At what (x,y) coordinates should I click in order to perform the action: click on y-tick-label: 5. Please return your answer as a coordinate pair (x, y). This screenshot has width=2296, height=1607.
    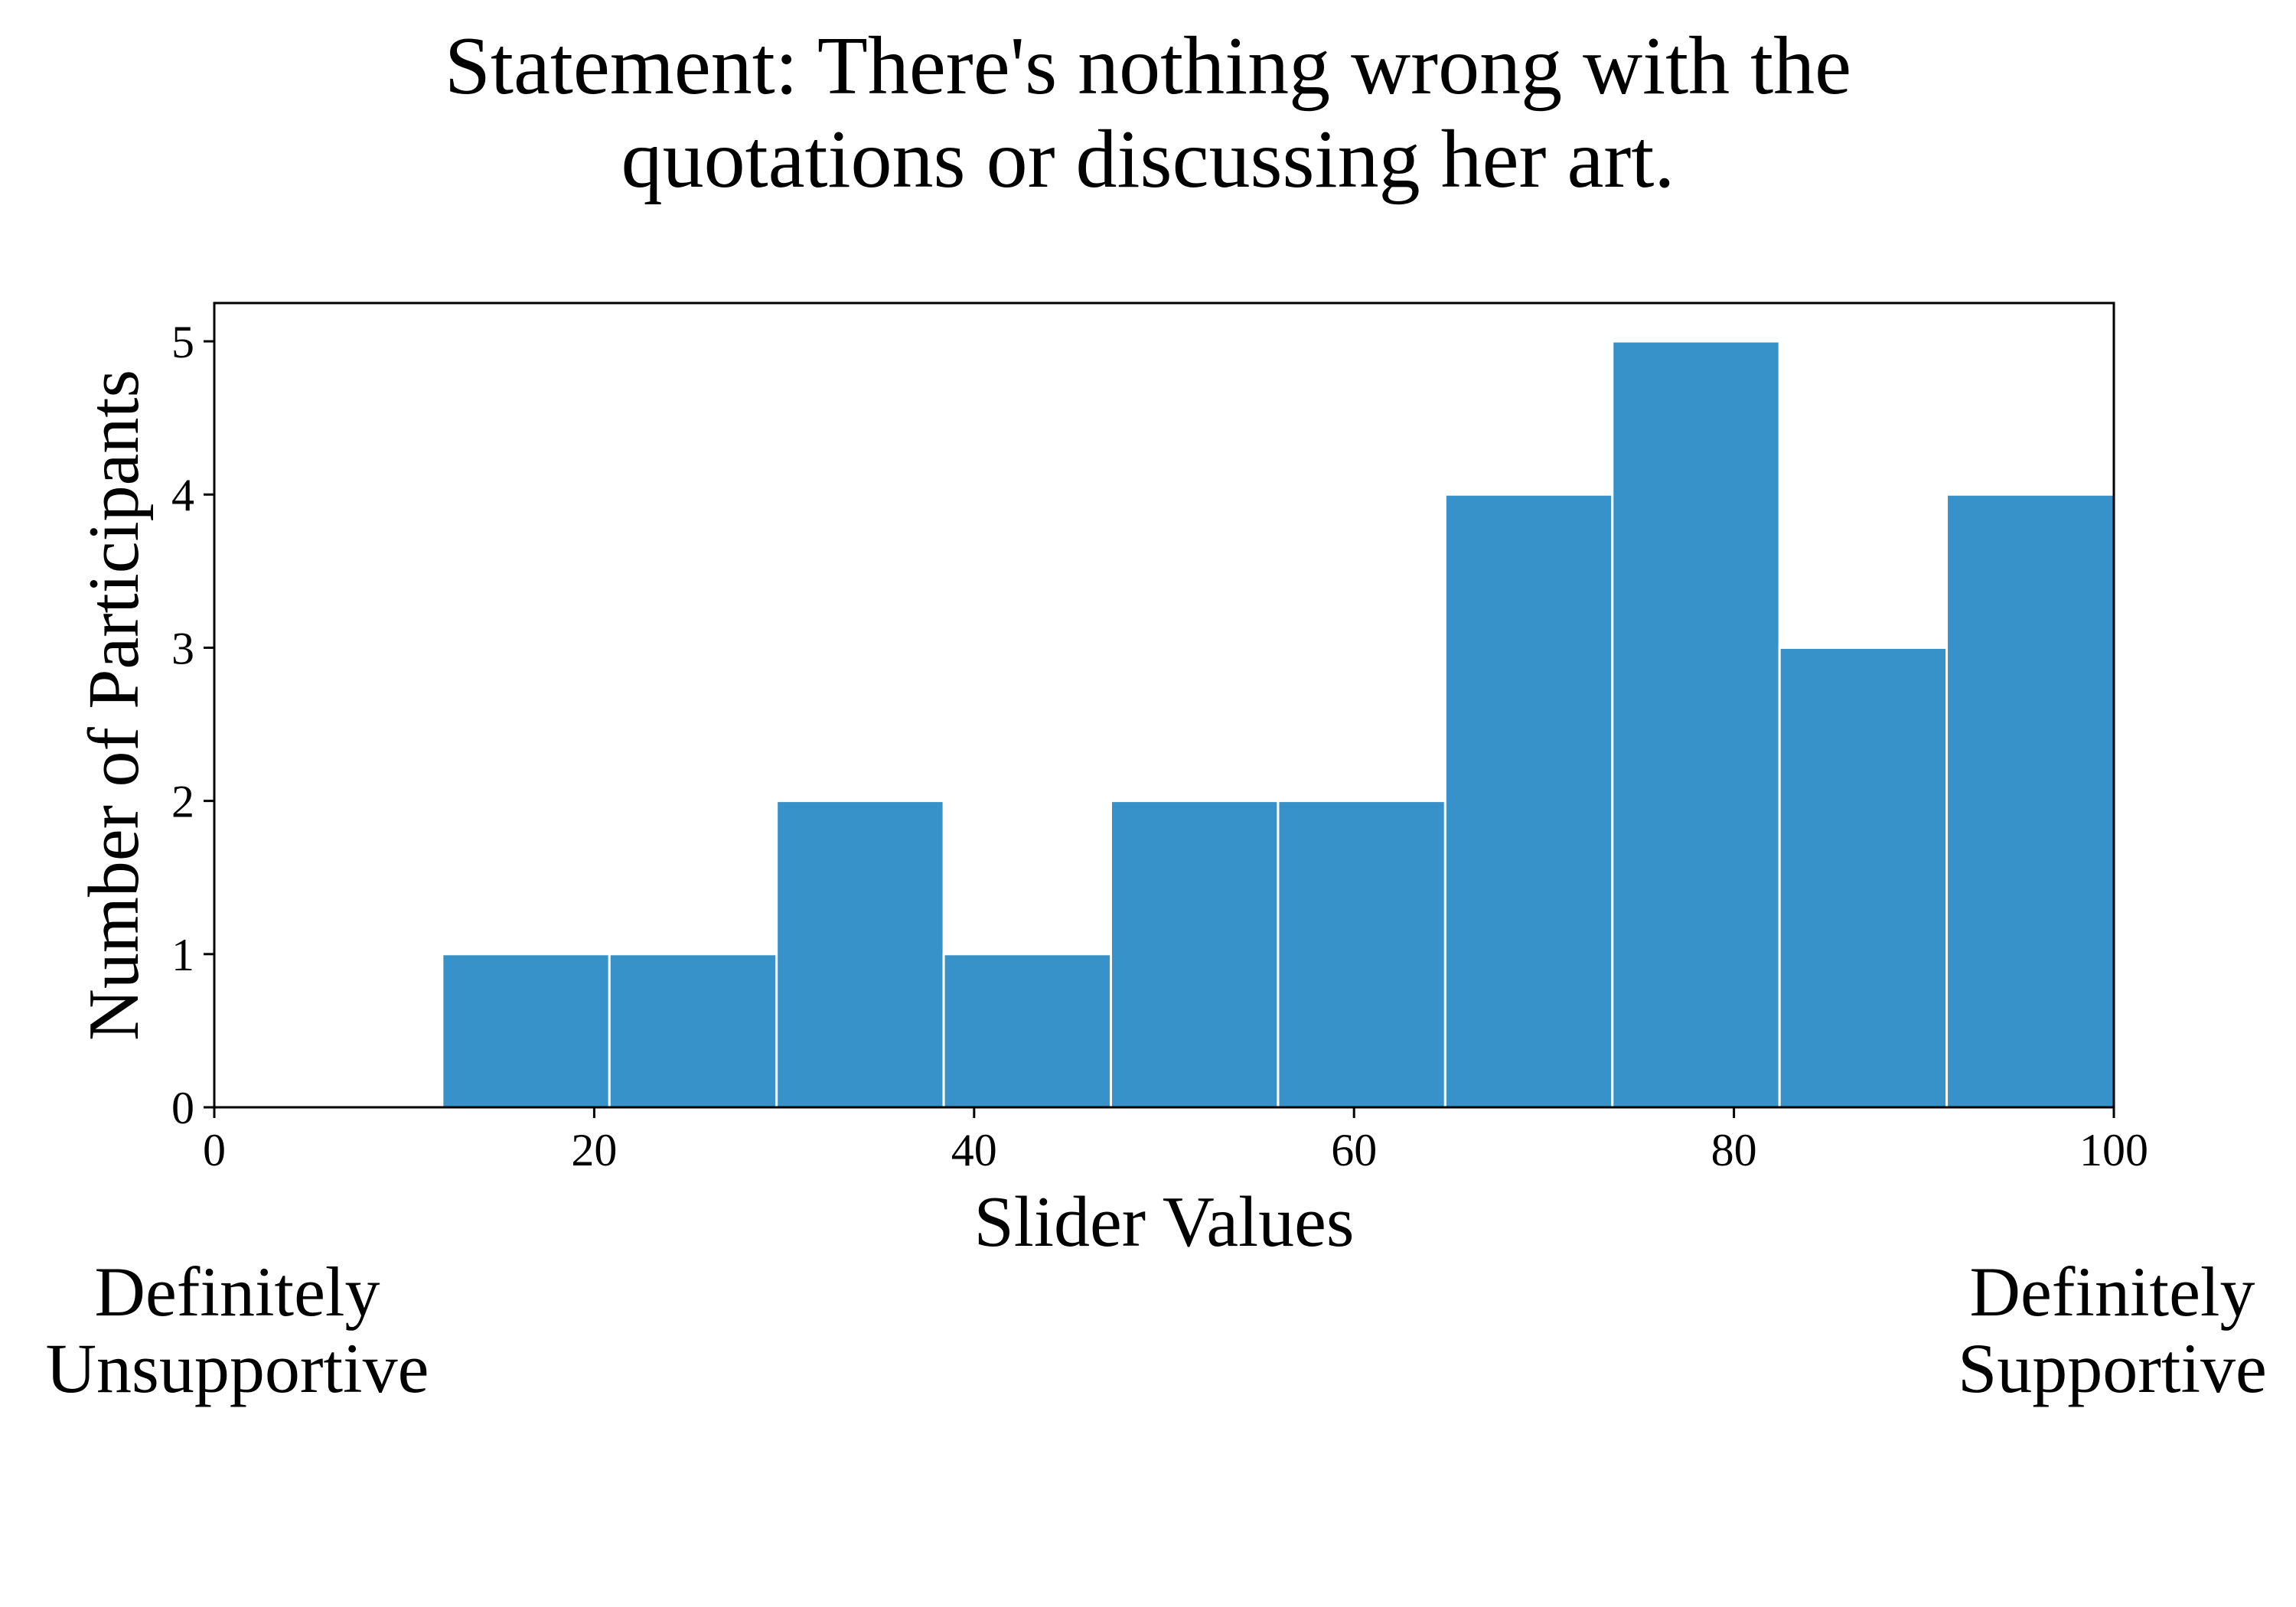
    Looking at the image, I should click on (182, 342).